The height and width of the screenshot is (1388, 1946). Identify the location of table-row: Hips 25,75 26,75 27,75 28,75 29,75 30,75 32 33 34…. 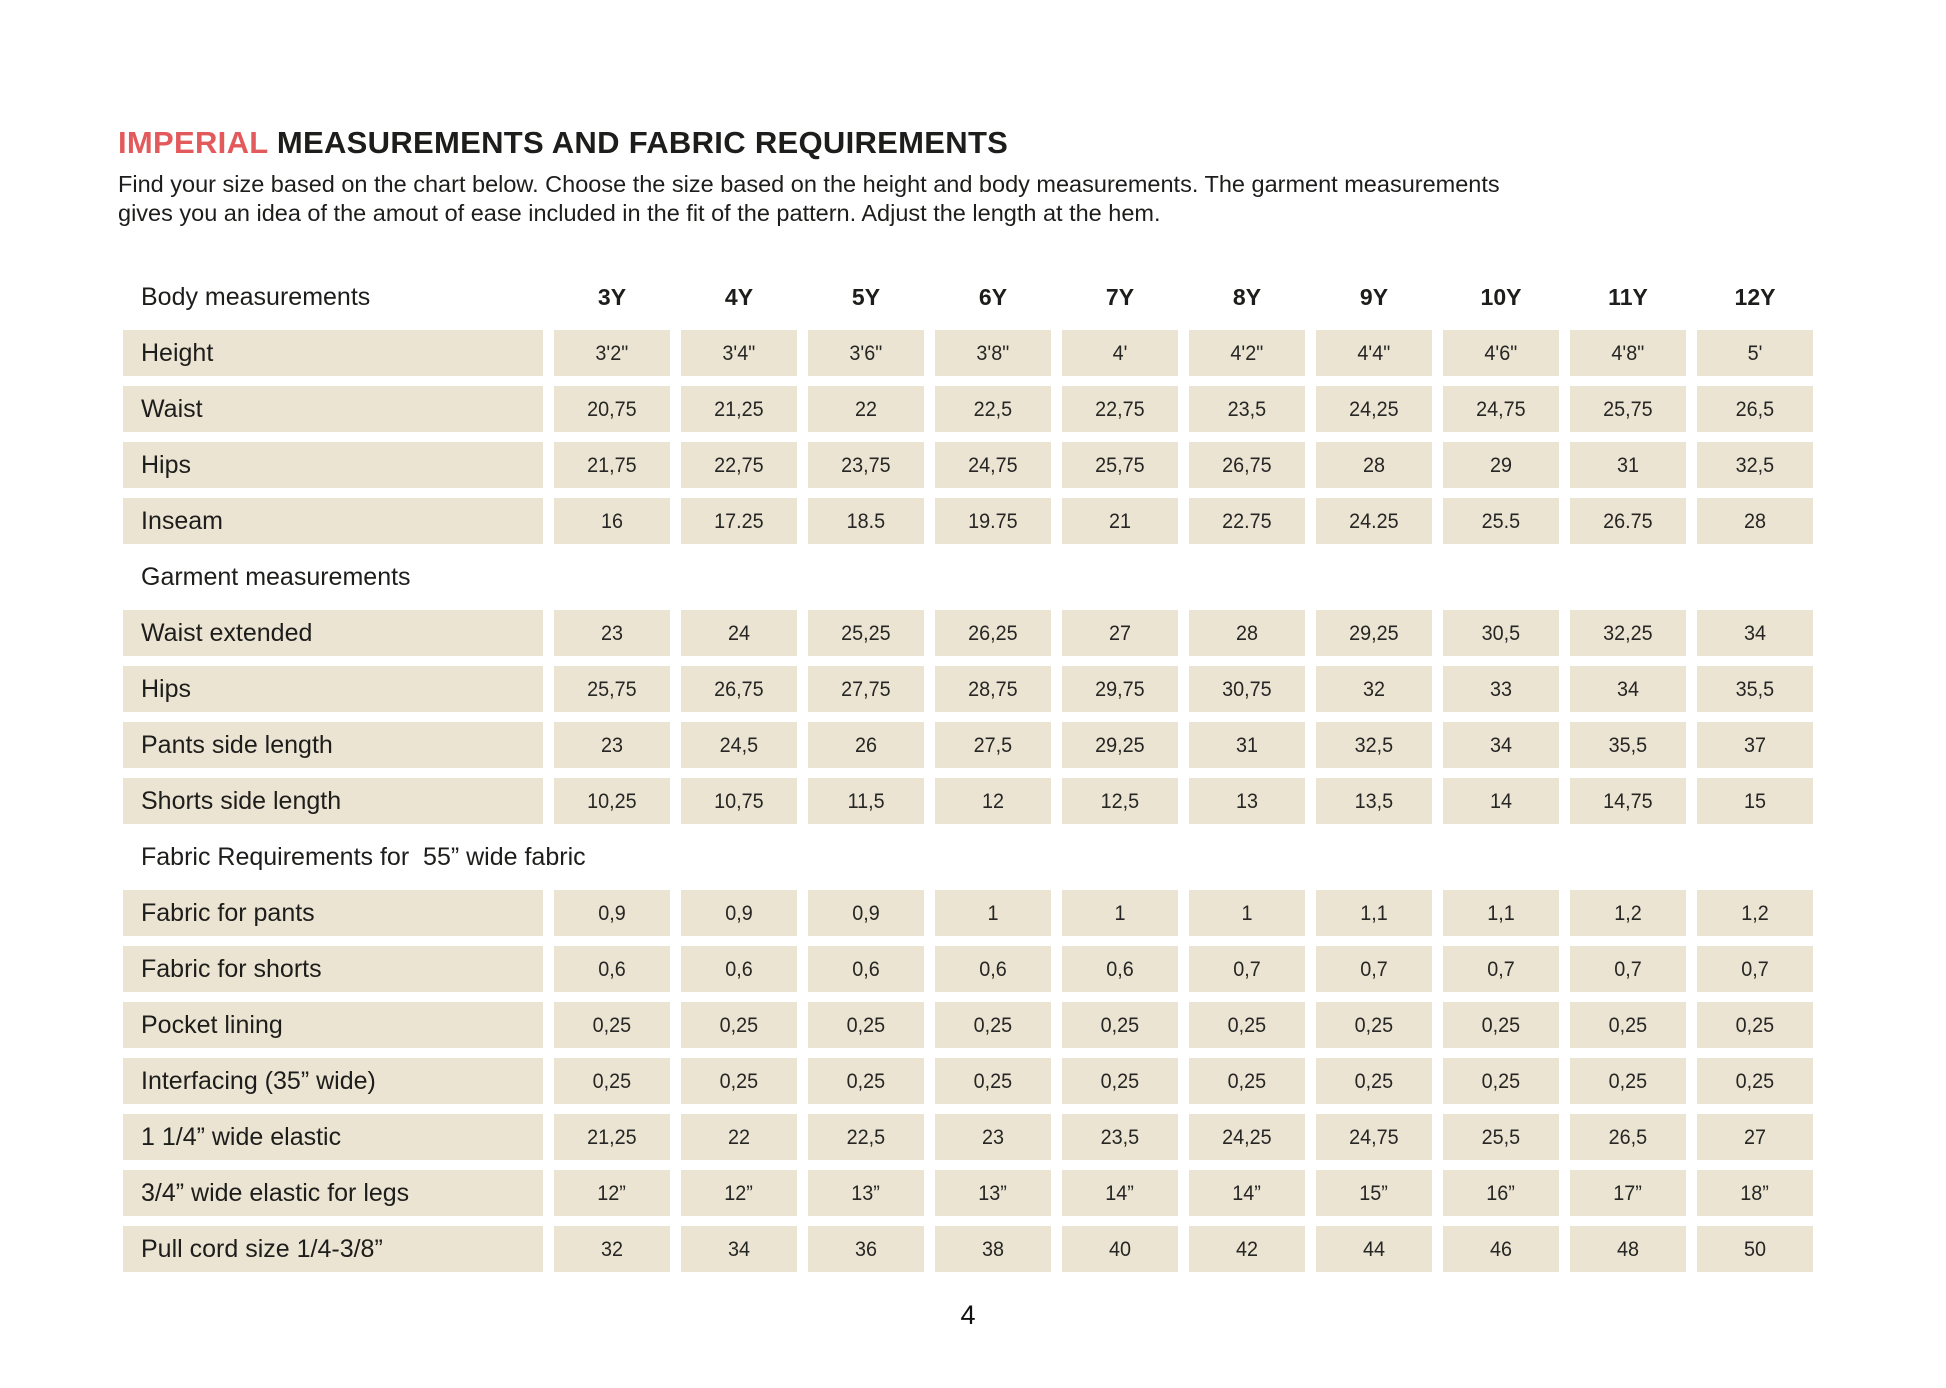
(968, 689).